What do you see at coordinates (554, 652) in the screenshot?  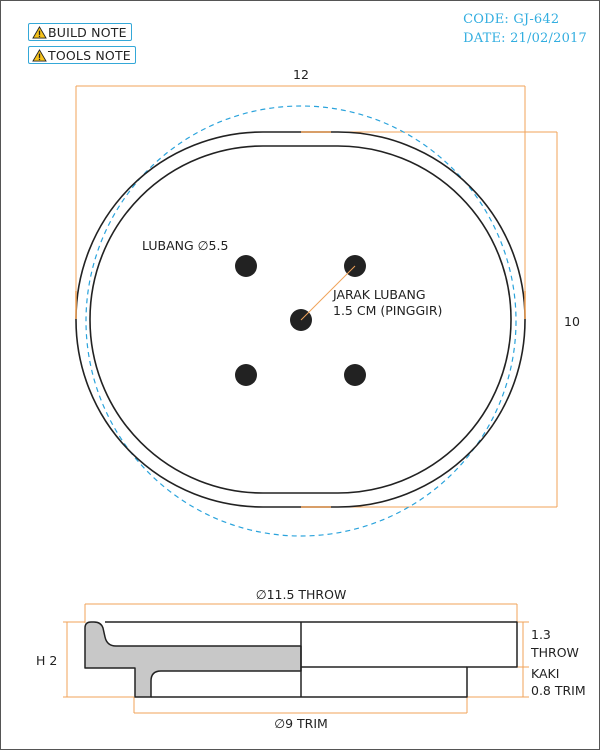 I see `throw-thickness-line2: THROW` at bounding box center [554, 652].